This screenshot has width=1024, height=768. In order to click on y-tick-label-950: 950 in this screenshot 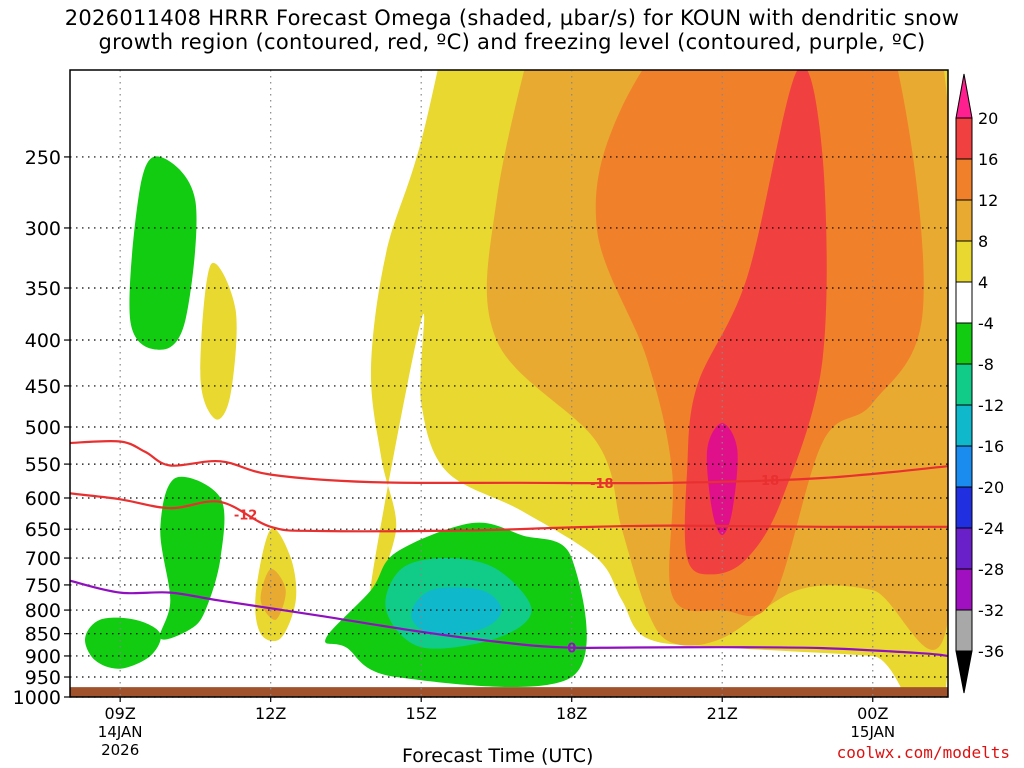, I will do `click(43, 678)`.